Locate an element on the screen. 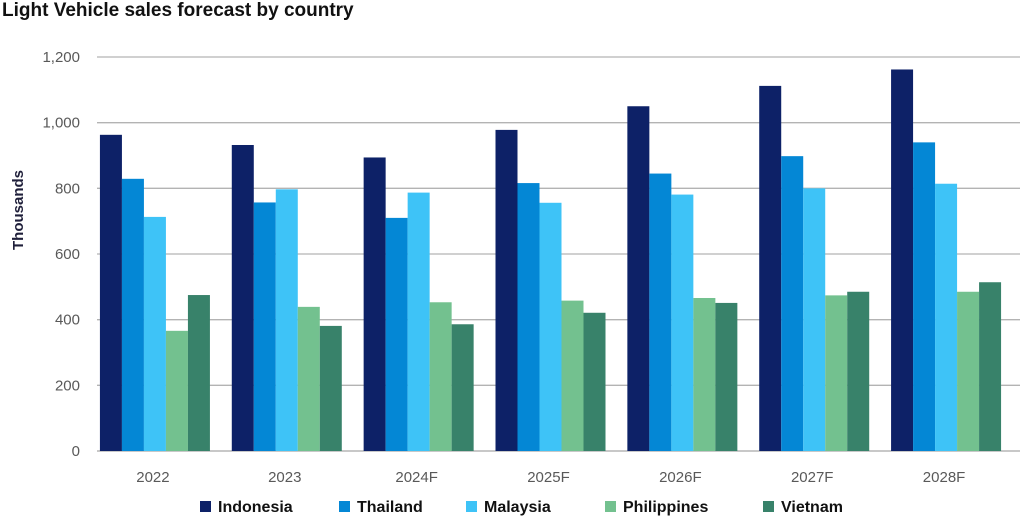 This screenshot has width=1024, height=524. bar-thailand-2025f is located at coordinates (528, 317).